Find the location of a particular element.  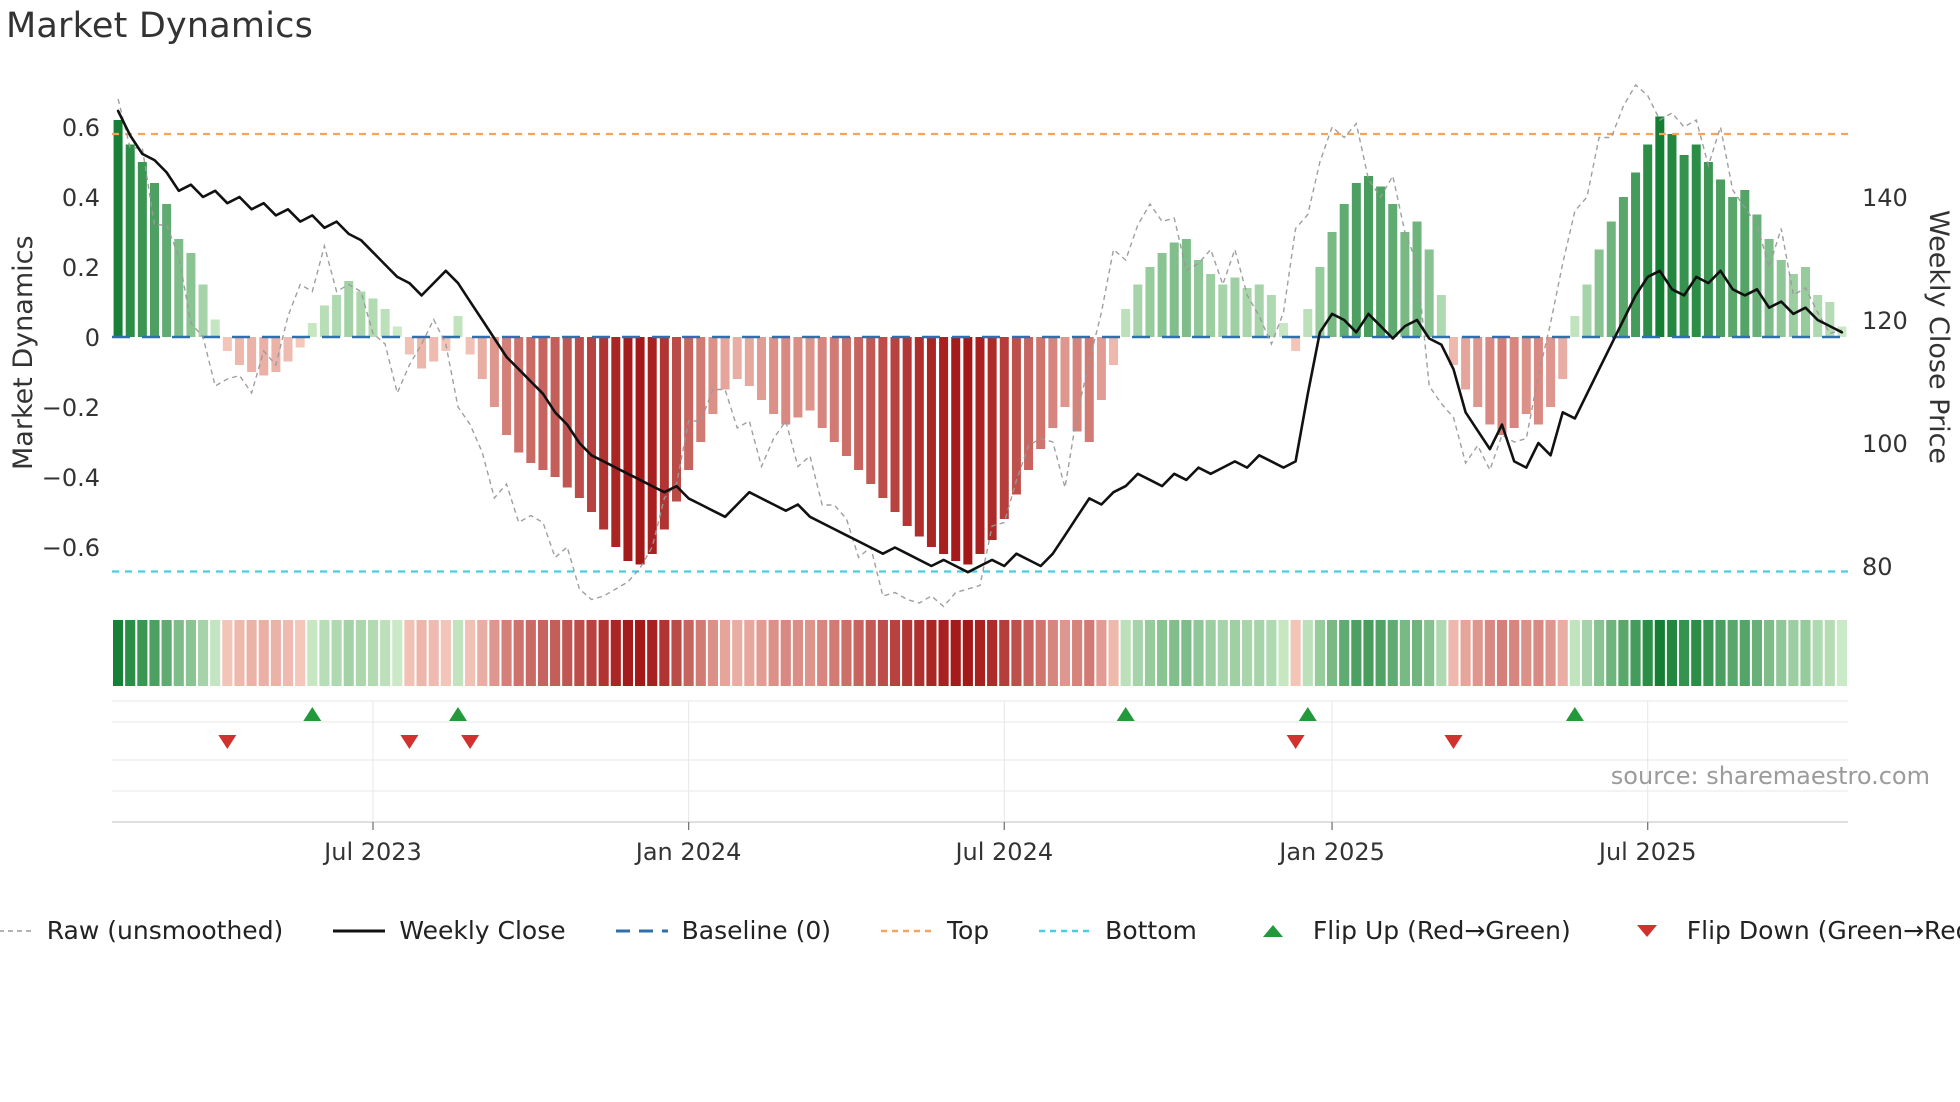

flip-up-red-green-swatch-icon is located at coordinates (1272, 930).